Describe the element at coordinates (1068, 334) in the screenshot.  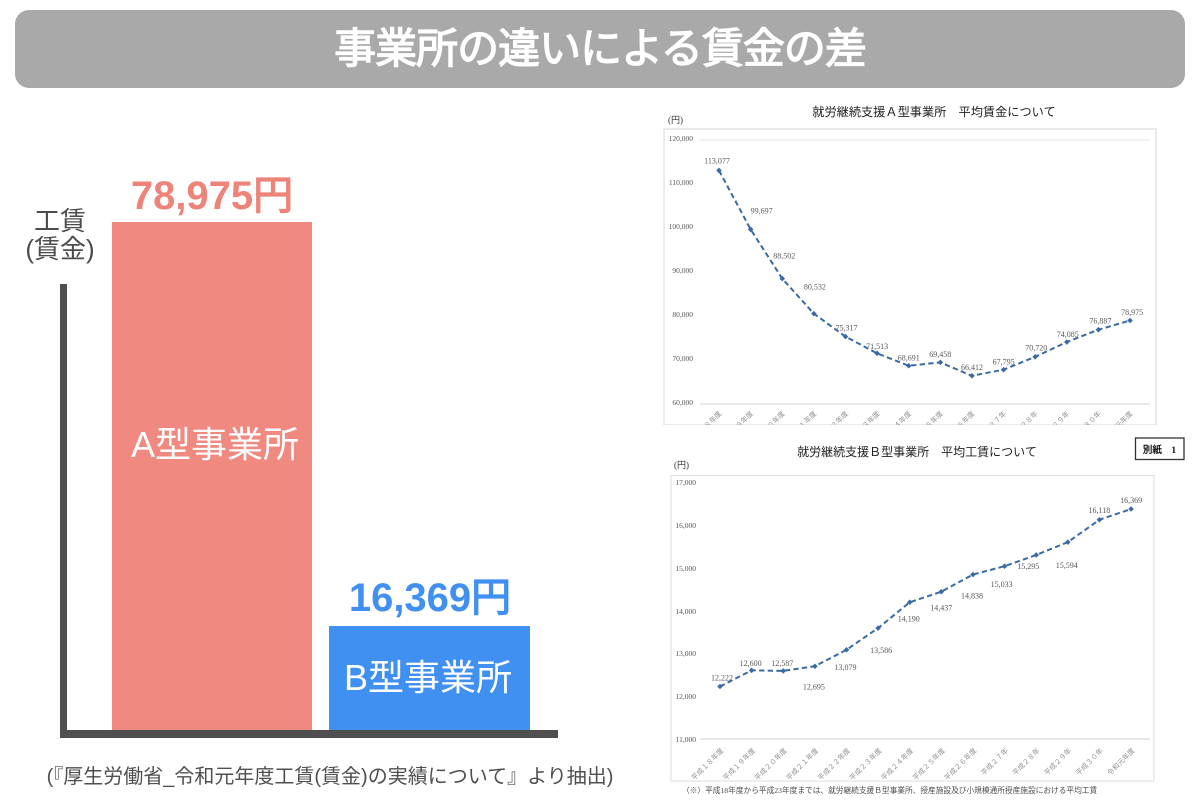
I see `svg-text: 74,085` at that location.